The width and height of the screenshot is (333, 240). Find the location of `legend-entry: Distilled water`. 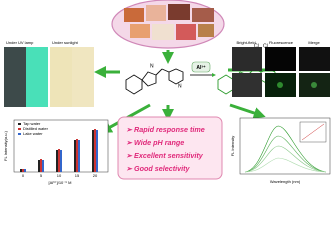

legend-entry: Distilled water is located at coordinates (36, 128).